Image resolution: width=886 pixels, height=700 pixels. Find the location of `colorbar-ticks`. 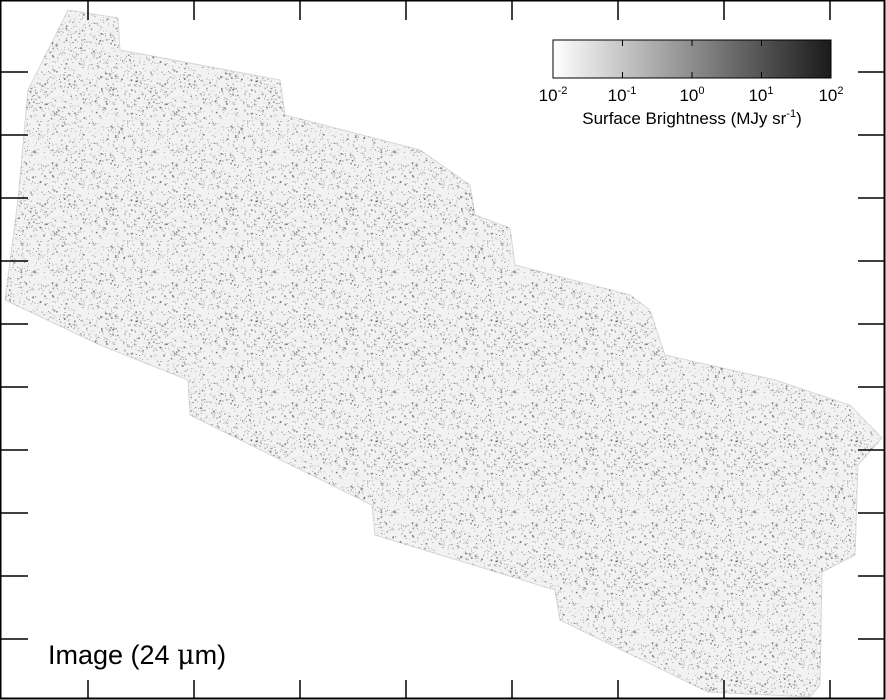

colorbar-ticks is located at coordinates (692, 59).